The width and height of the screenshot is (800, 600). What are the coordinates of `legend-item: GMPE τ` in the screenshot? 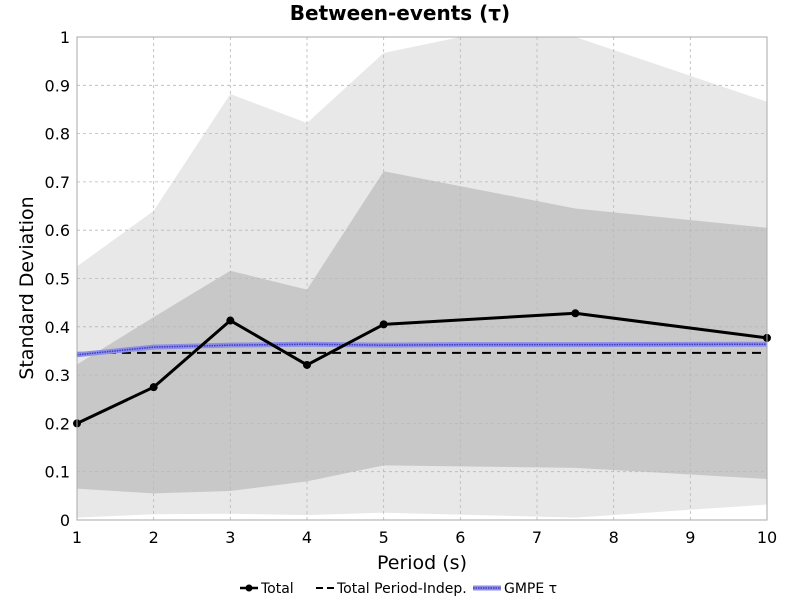 It's located at (515, 589).